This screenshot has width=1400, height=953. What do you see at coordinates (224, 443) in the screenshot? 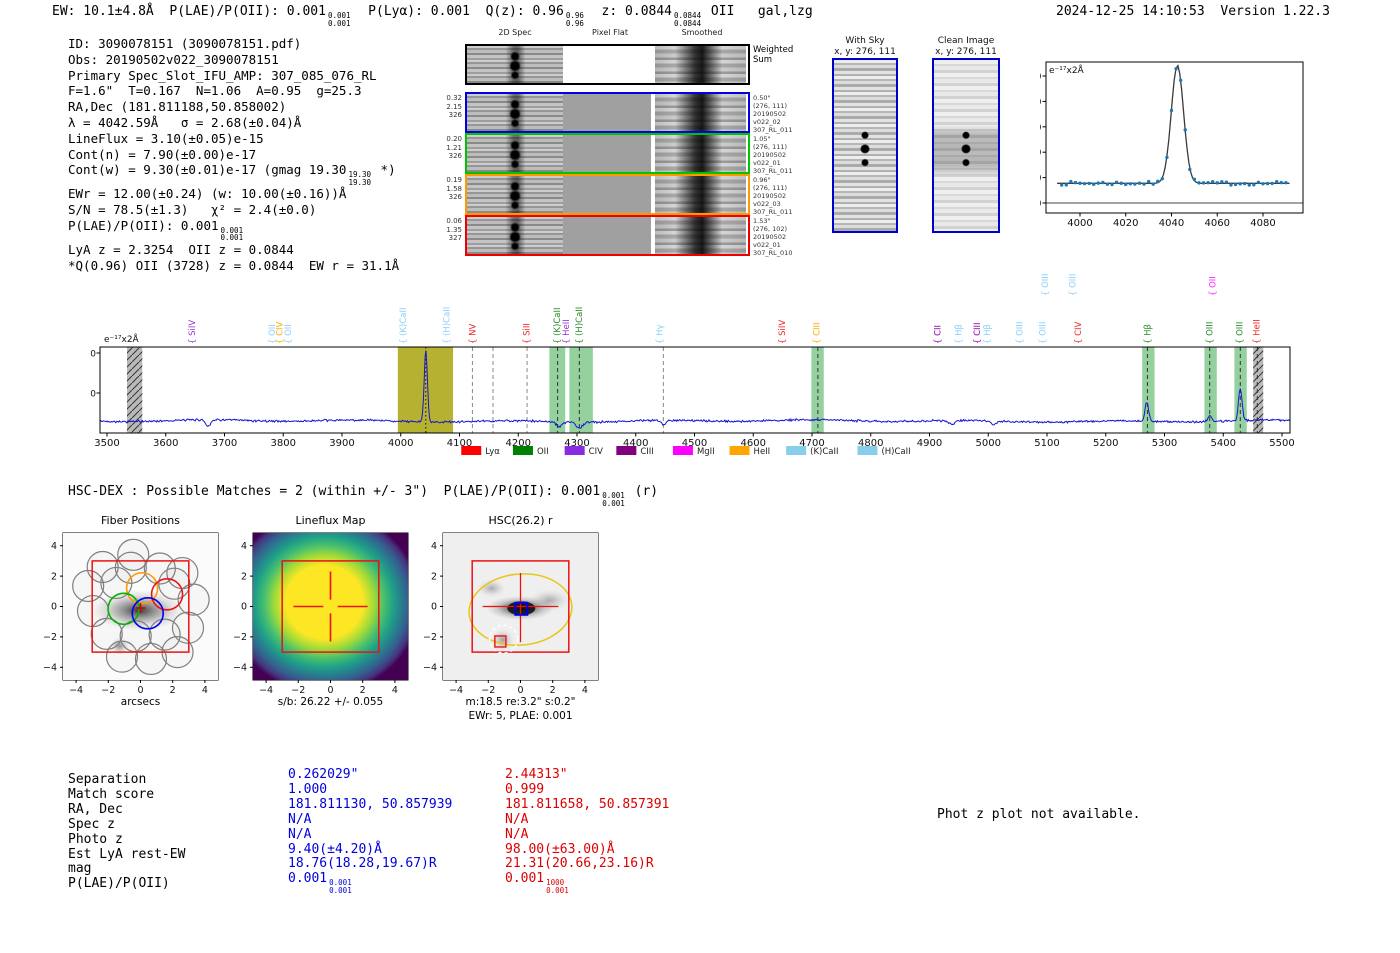
I see `svg-text: 3700` at bounding box center [224, 443].